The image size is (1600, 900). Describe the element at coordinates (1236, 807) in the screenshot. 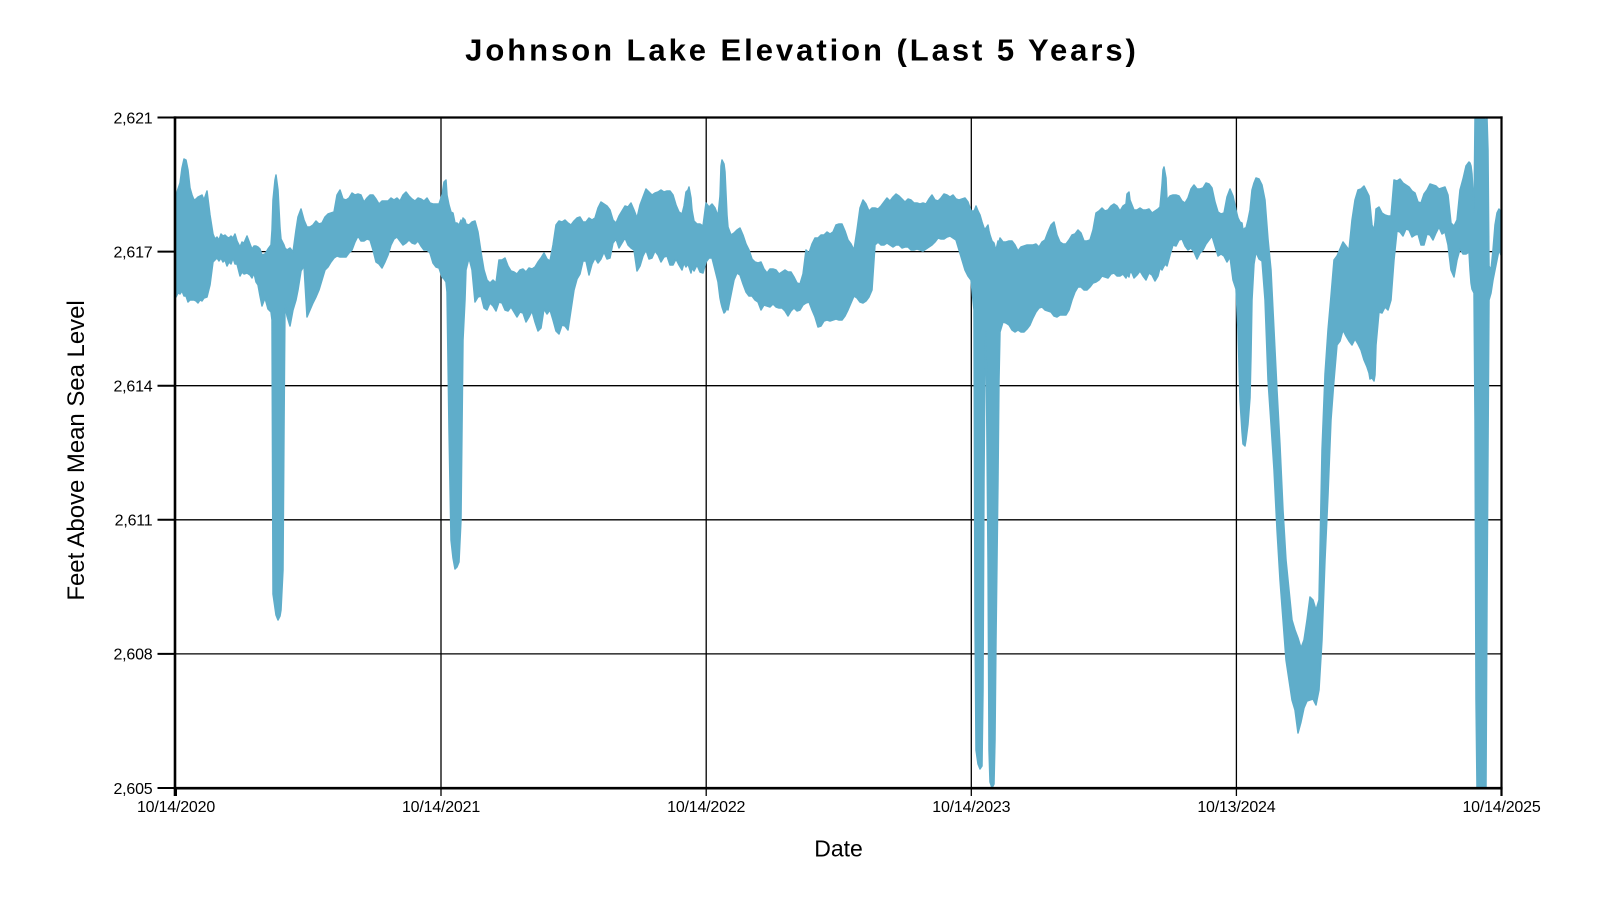

I see `svg-text: 10/13/2024` at that location.